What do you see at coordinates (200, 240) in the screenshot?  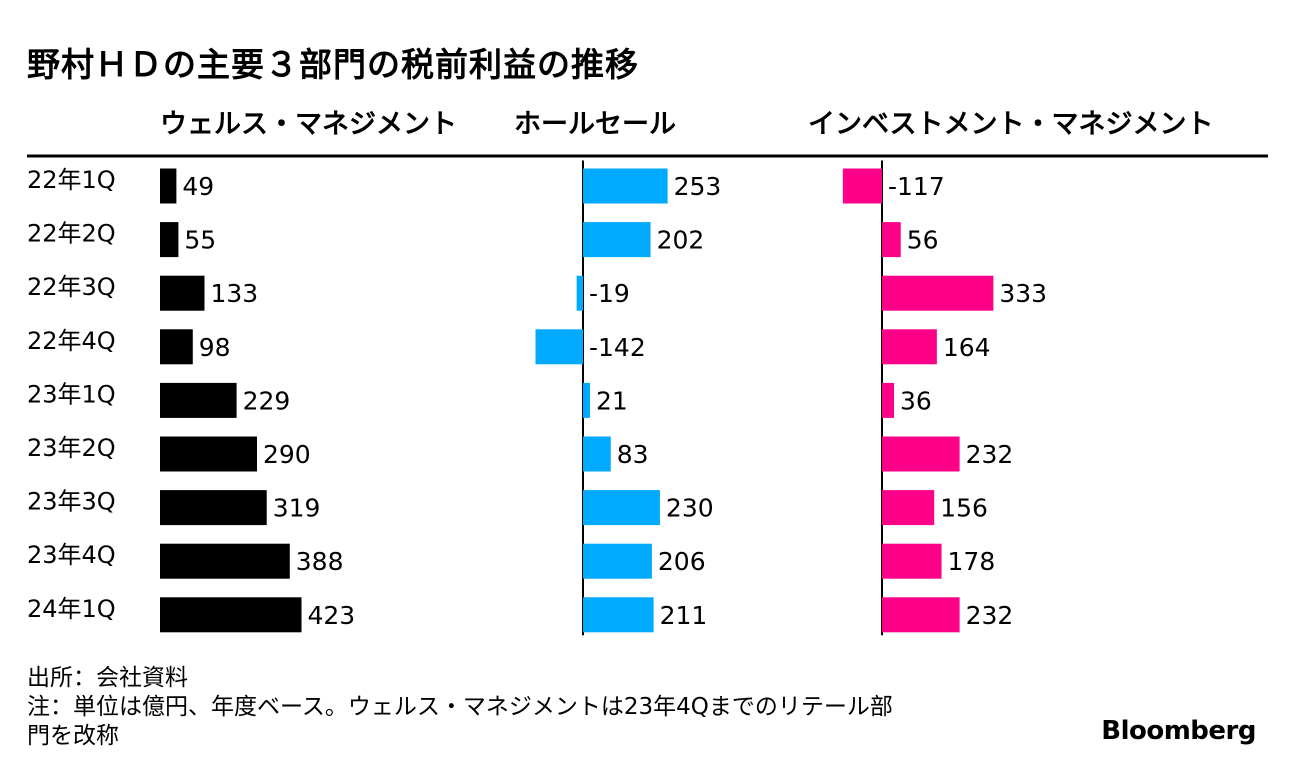 I see `data-label: 55` at bounding box center [200, 240].